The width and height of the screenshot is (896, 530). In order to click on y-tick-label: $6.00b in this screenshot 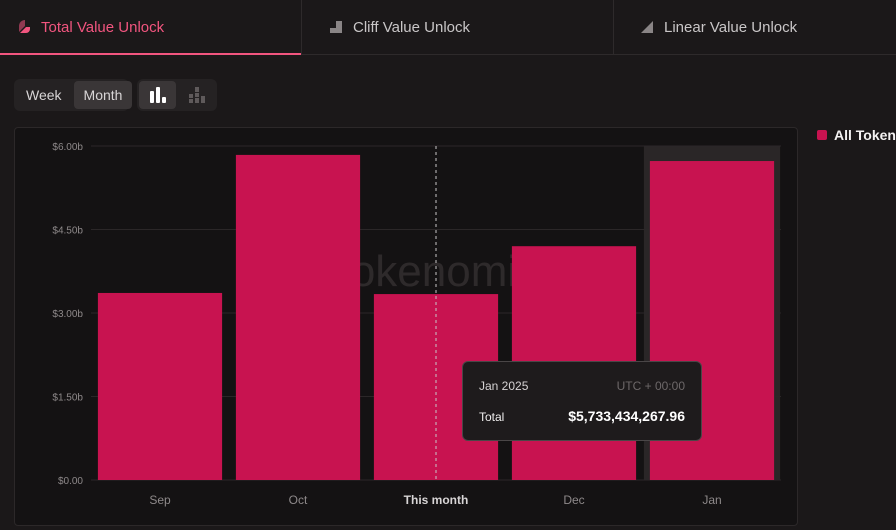, I will do `click(67, 147)`.